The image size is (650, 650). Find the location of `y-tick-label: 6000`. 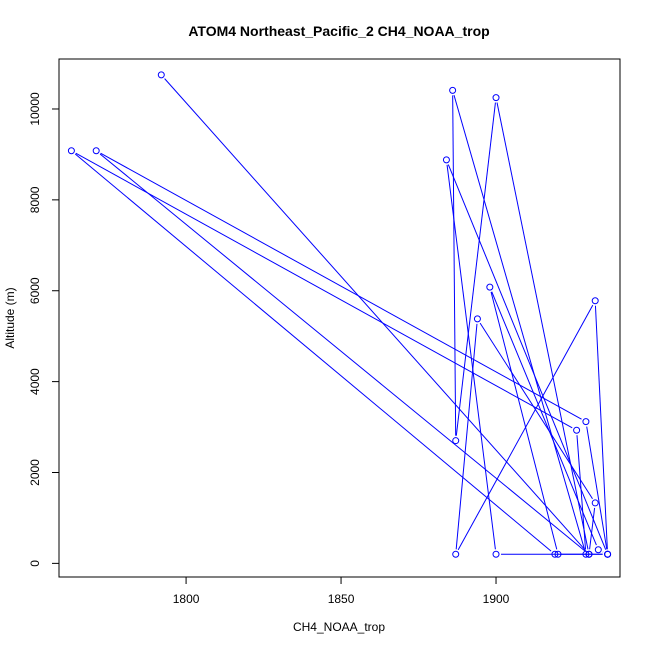

y-tick-label: 6000 is located at coordinates (35, 290).